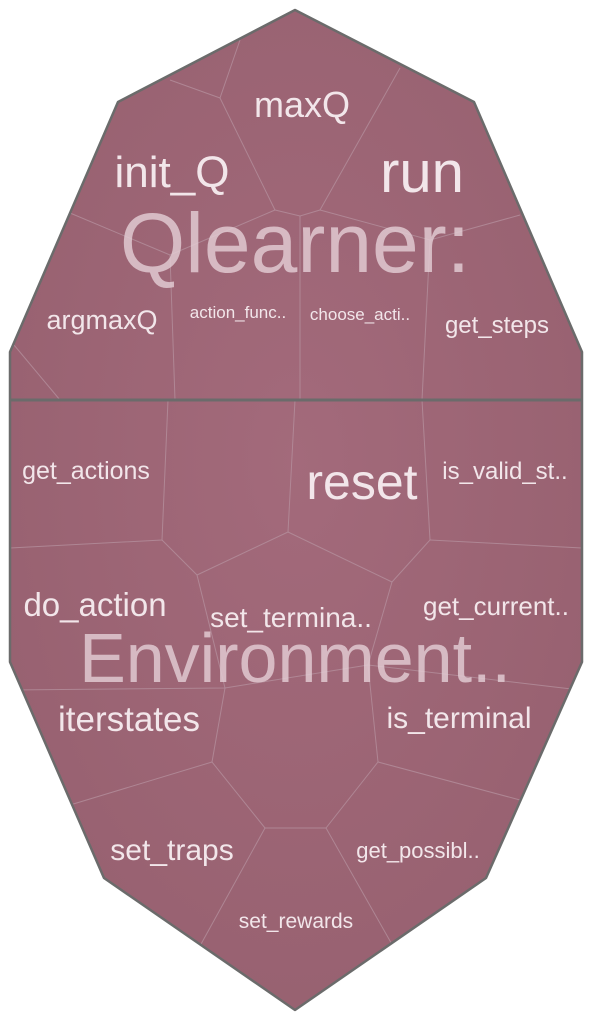  Describe the element at coordinates (418, 850) in the screenshot. I see `cell-label-get-possible: get_possibl..` at that location.